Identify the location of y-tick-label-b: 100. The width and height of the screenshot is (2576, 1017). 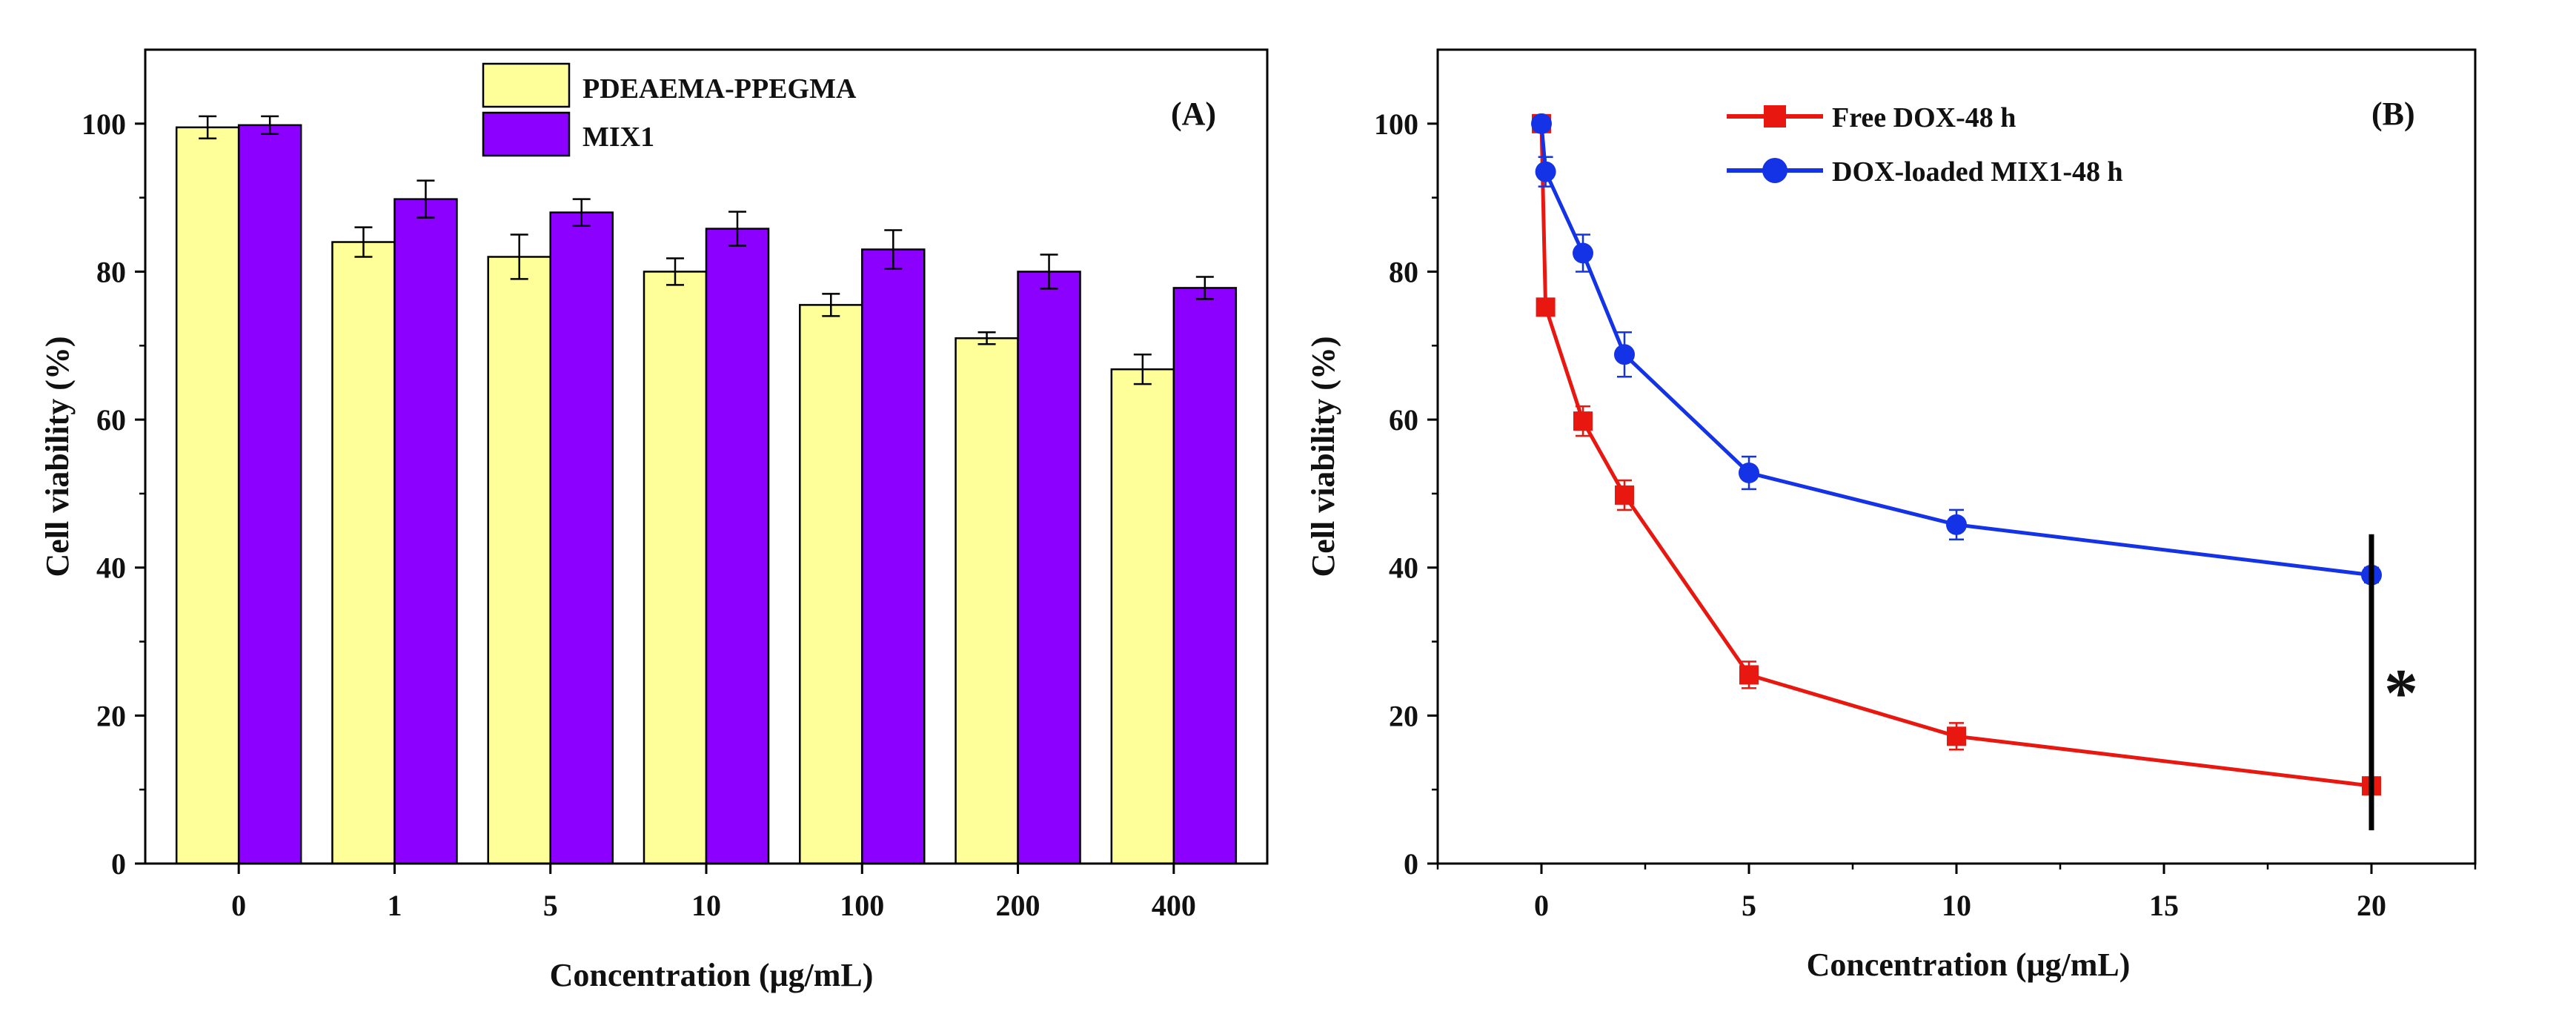
(1396, 124).